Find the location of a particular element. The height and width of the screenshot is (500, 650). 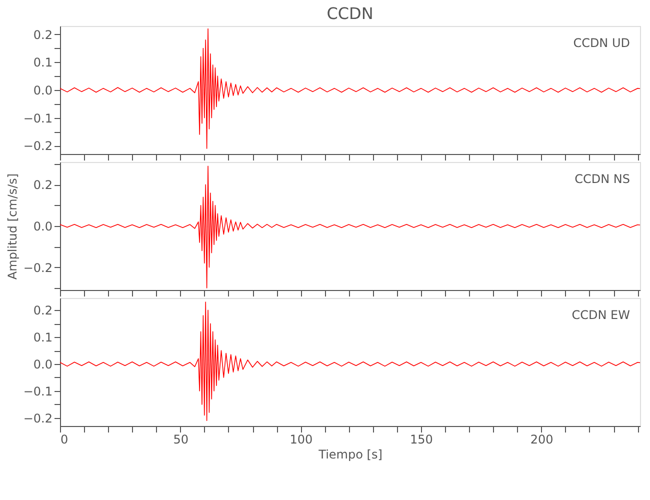

x-axis-title: Tiempo [s] is located at coordinates (350, 455).